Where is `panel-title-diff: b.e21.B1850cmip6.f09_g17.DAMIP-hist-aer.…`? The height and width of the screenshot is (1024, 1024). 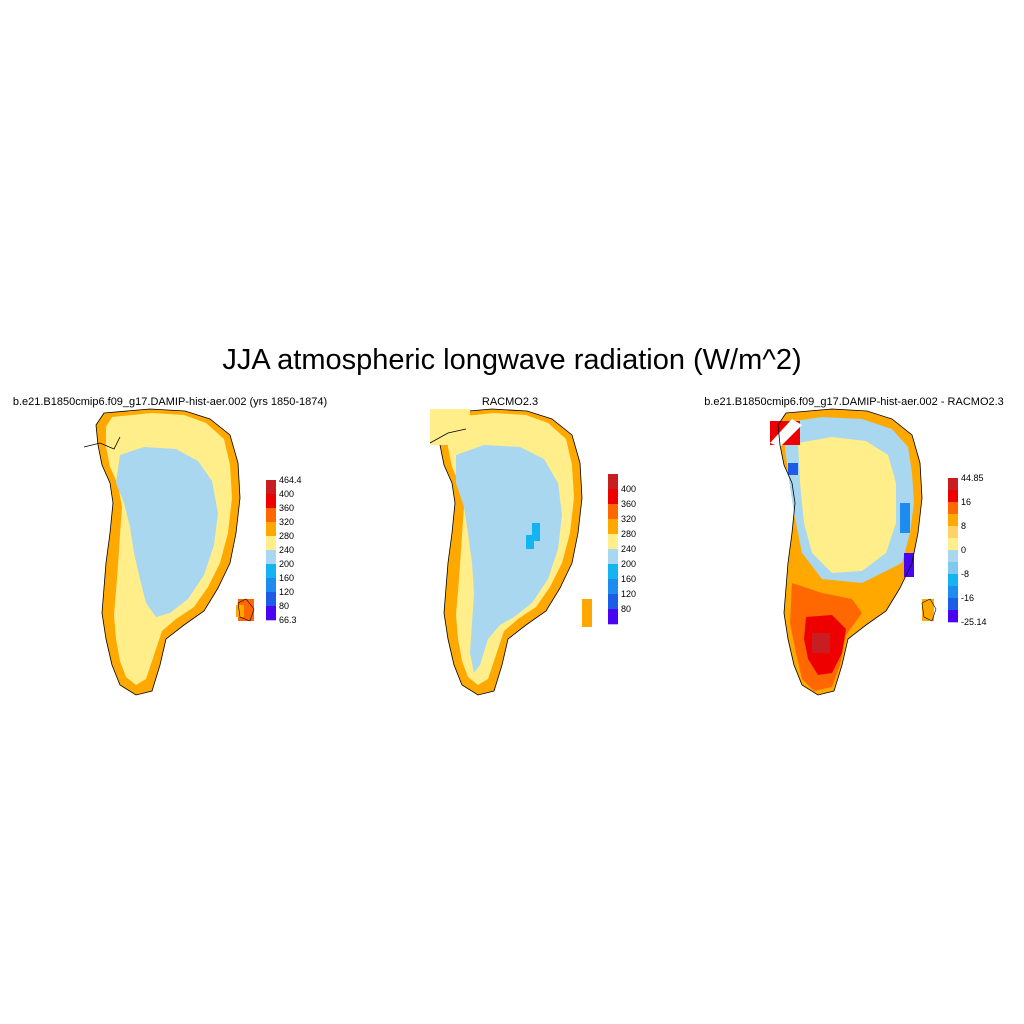
panel-title-diff: b.e21.B1850cmip6.f09_g17.DAMIP-hist-aer.… is located at coordinates (854, 402).